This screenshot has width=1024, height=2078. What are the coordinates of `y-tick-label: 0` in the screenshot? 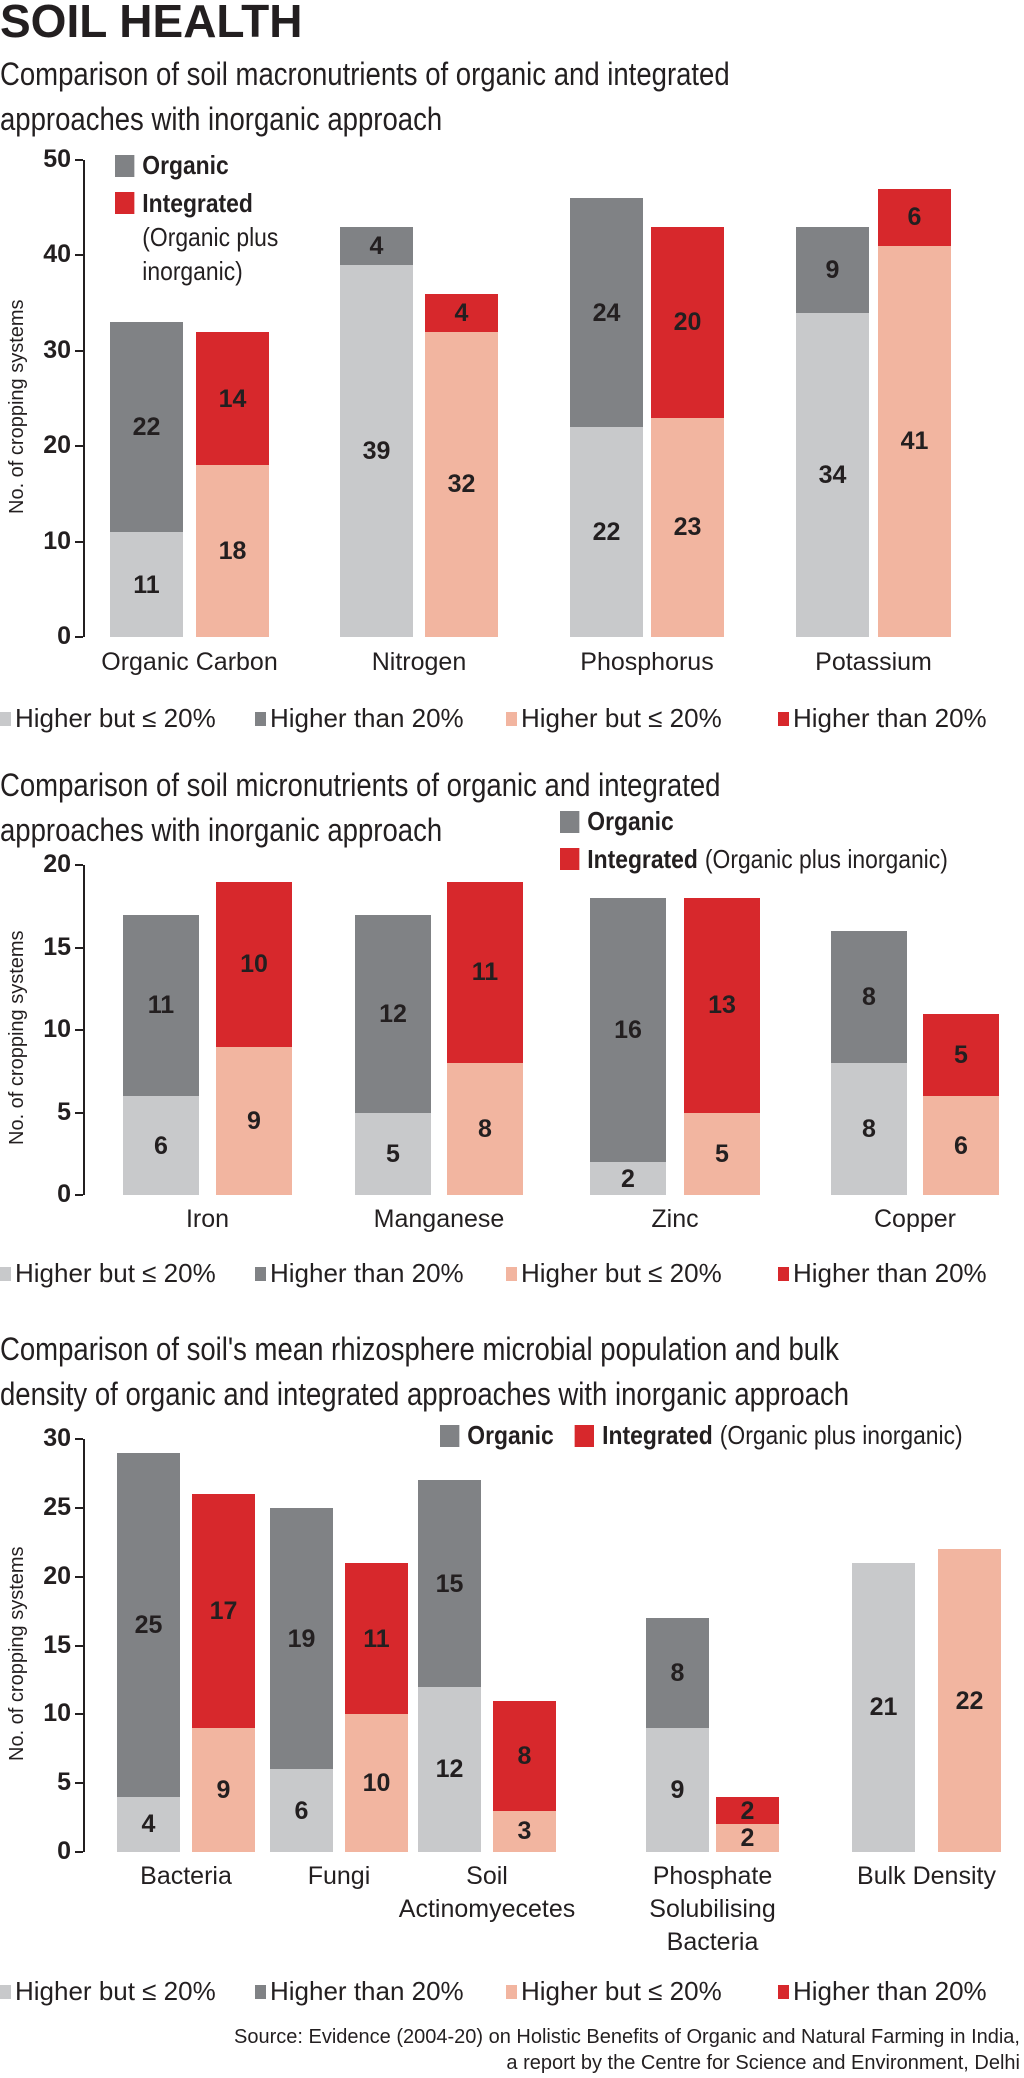 It's located at (64, 636).